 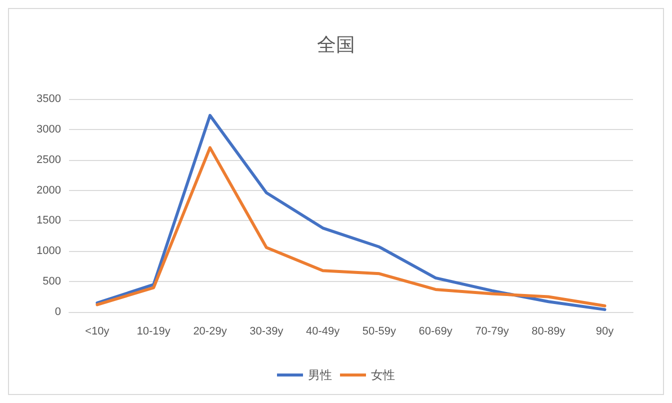 I want to click on y-tick-label: 0, so click(x=57, y=312).